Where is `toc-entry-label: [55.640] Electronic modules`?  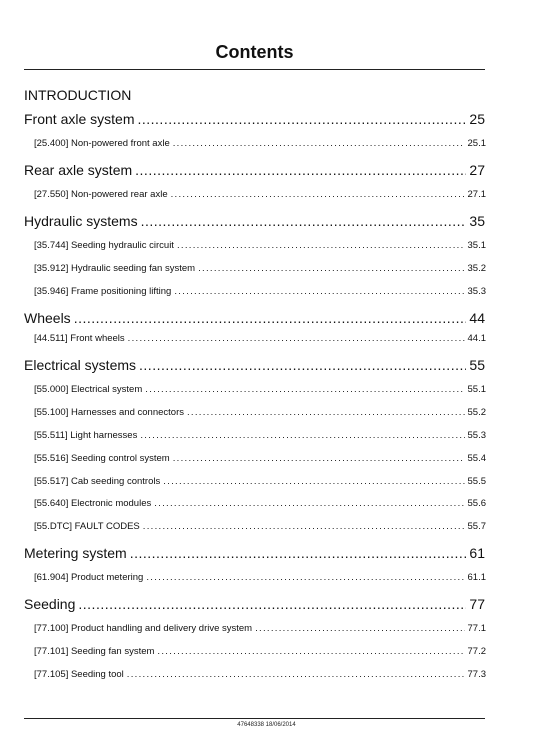
toc-entry-label: [55.640] Electronic modules is located at coordinates (93, 503).